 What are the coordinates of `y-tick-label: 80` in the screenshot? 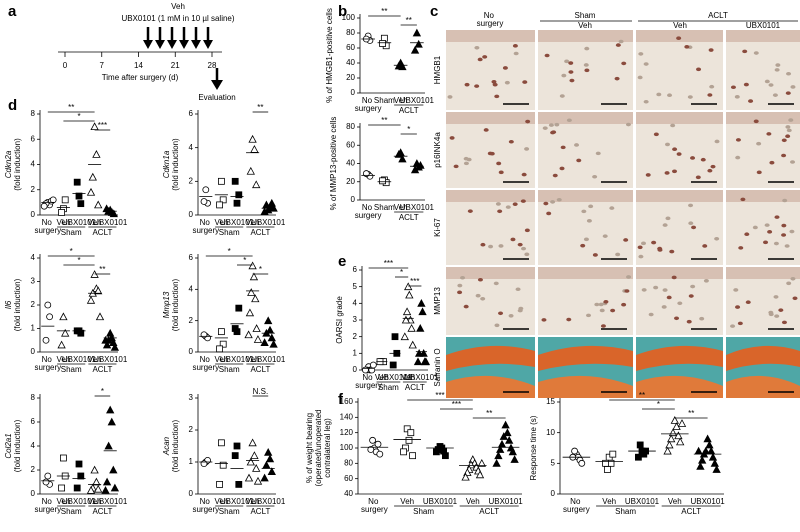 It's located at (348, 462).